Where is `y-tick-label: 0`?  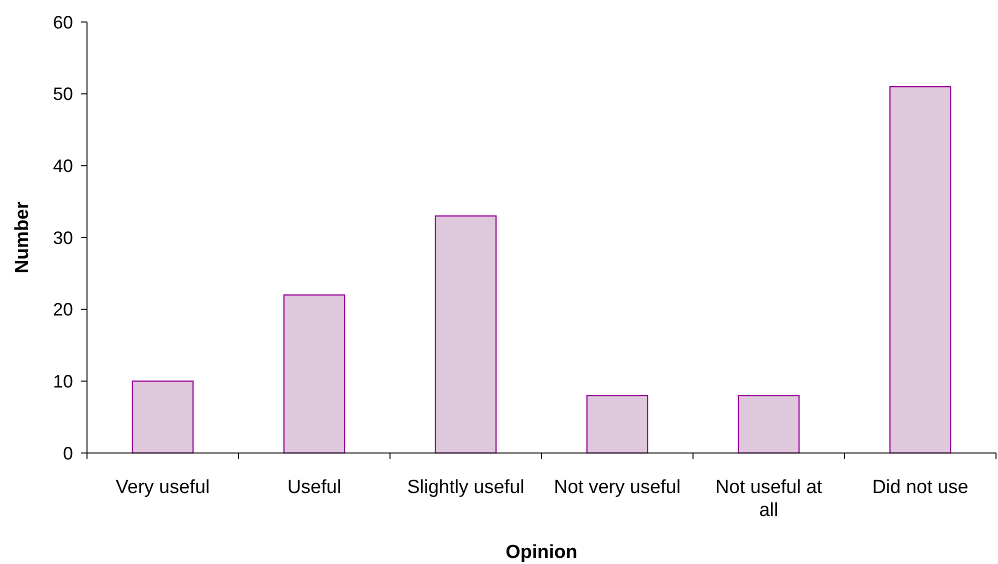
y-tick-label: 0 is located at coordinates (67, 453).